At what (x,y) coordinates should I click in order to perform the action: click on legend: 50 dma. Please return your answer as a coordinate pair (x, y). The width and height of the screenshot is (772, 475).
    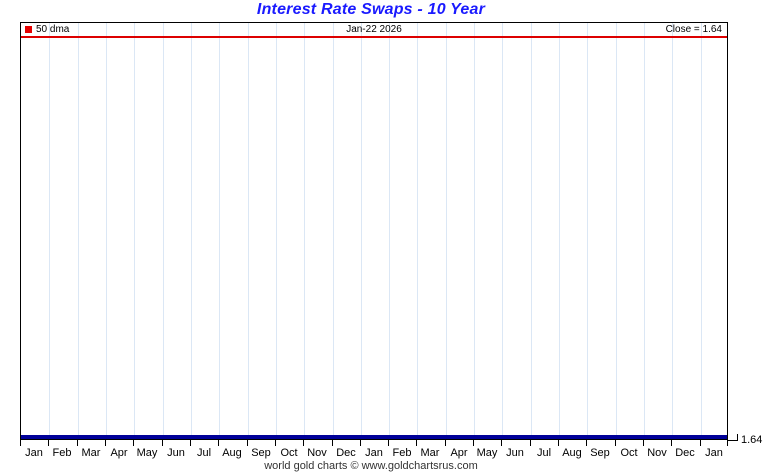
    Looking at the image, I should click on (47, 29).